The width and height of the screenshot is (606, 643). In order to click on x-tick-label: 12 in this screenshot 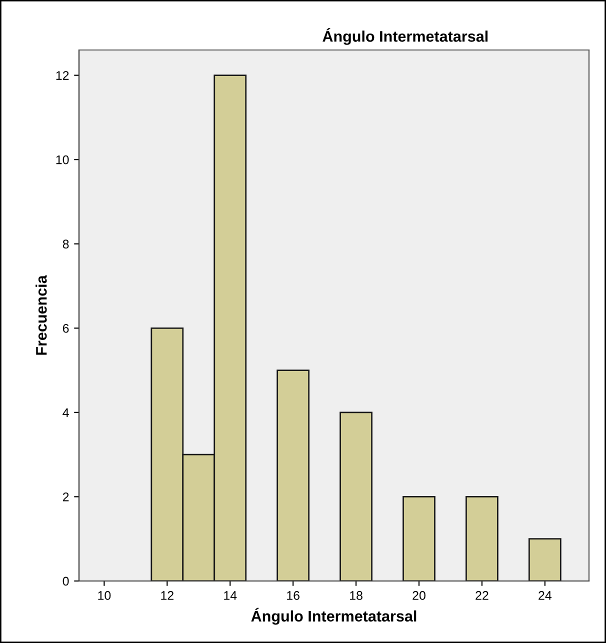, I will do `click(167, 595)`.